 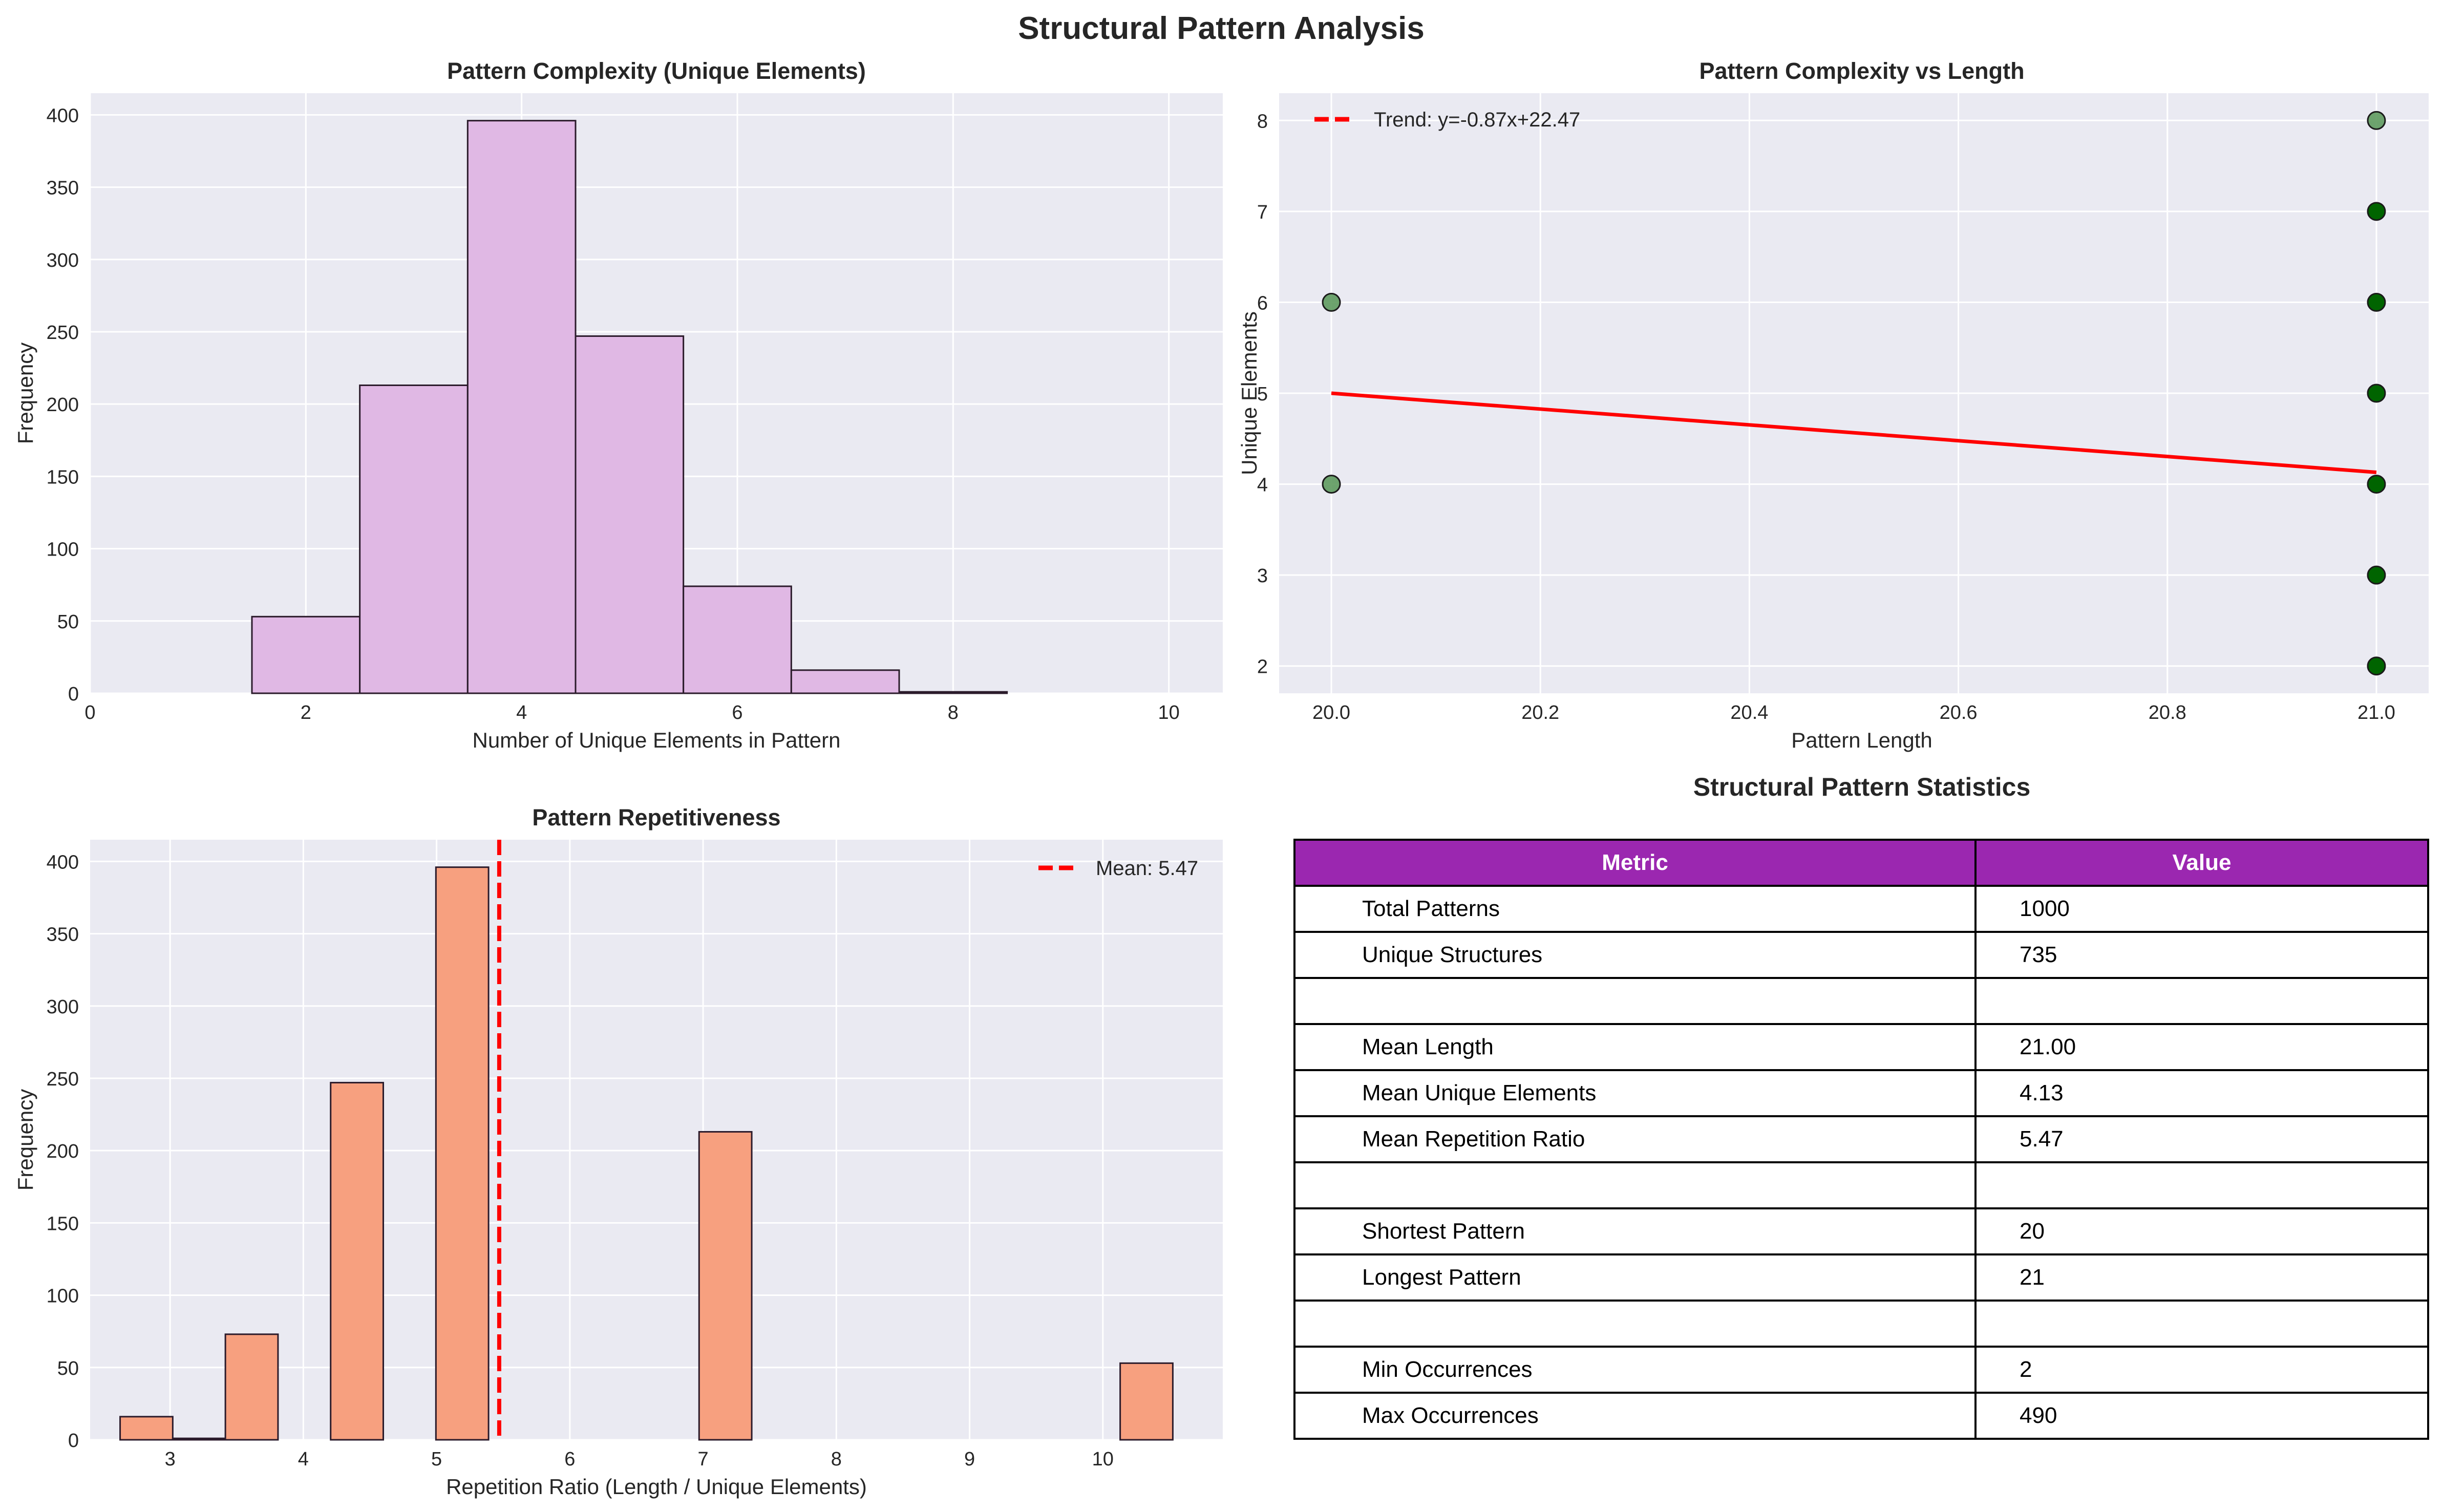 I want to click on scatter-title: Pattern Complexity vs Length, so click(x=1862, y=71).